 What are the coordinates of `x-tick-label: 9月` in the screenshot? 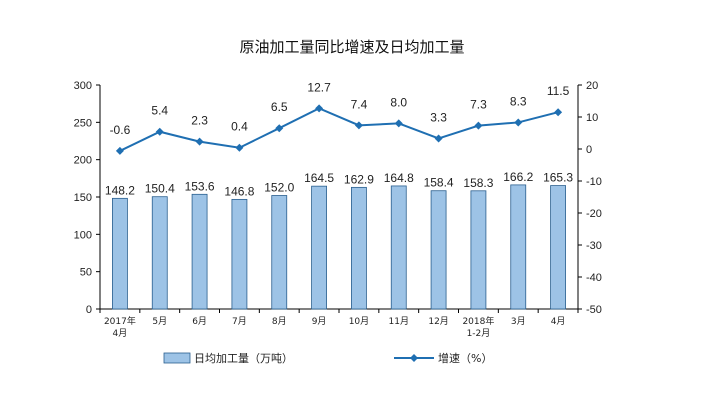 It's located at (319, 321).